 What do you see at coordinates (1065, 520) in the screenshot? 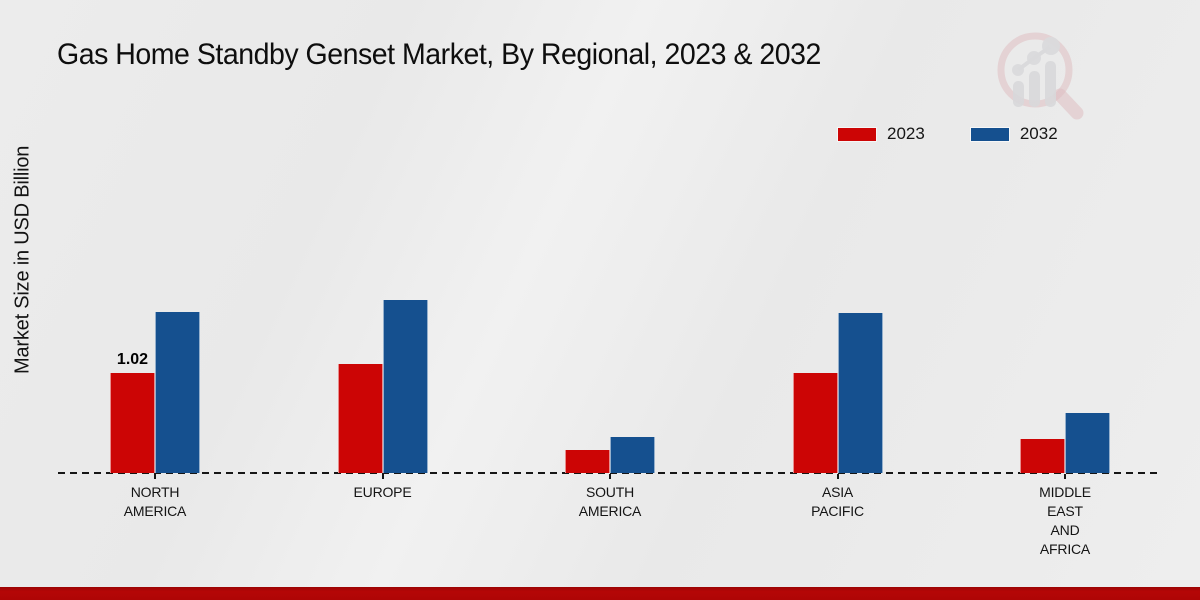
I see `x-axis-label-middle-east-and-africa: MIDDLE EAST AND AFRICA` at bounding box center [1065, 520].